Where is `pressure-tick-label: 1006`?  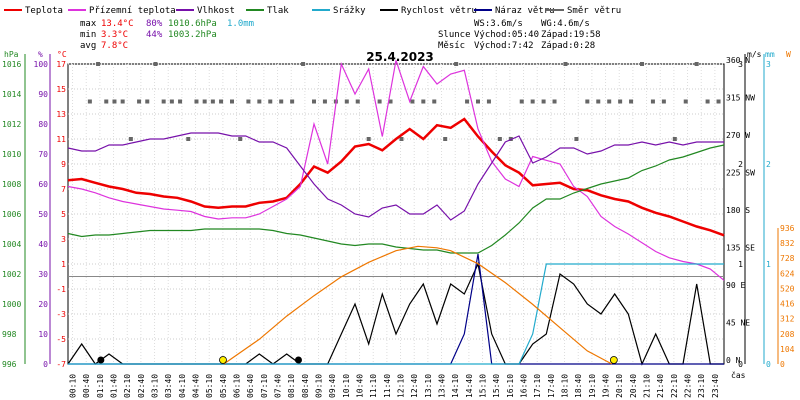
pressure-tick-label: 1006 is located at coordinates (11, 214).